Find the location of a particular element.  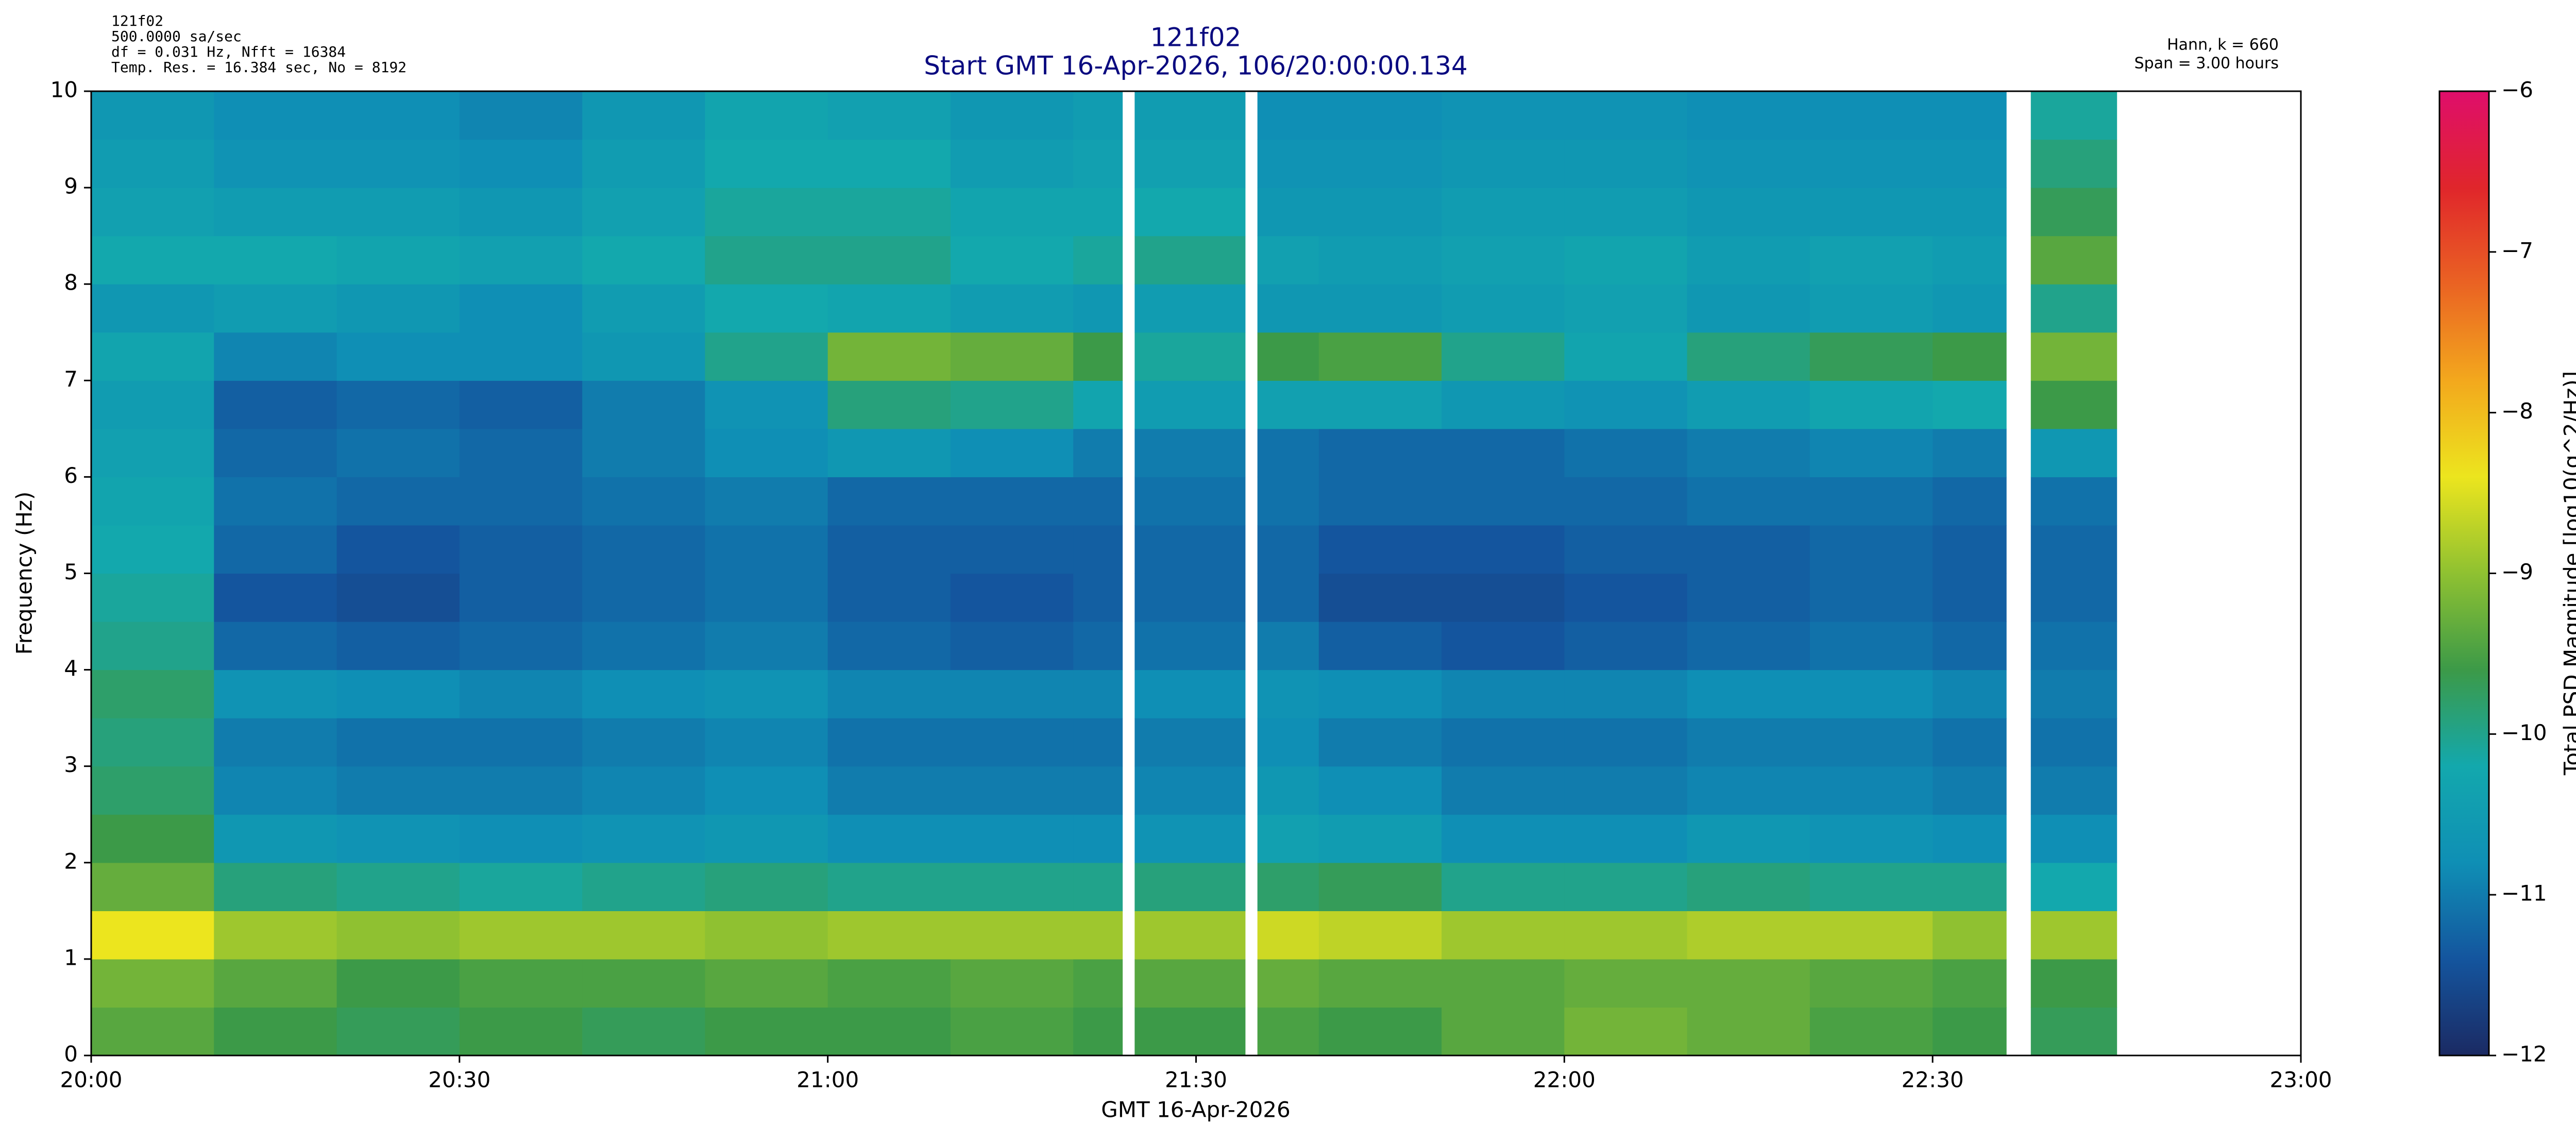

y-tick-label: 5 is located at coordinates (71, 571).